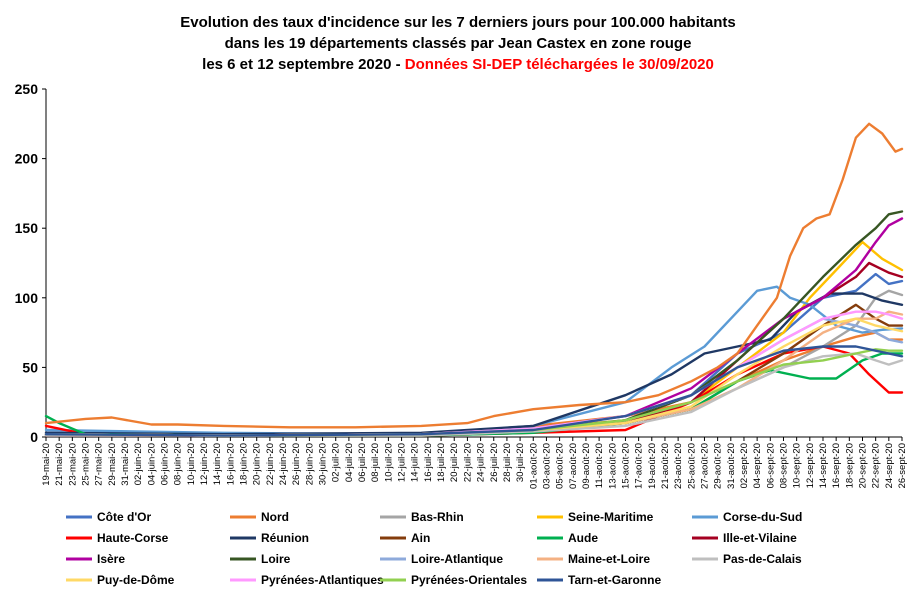 The height and width of the screenshot is (607, 916). Describe the element at coordinates (322, 580) in the screenshot. I see `legend-label: Pyrénées-Atlantiques` at that location.